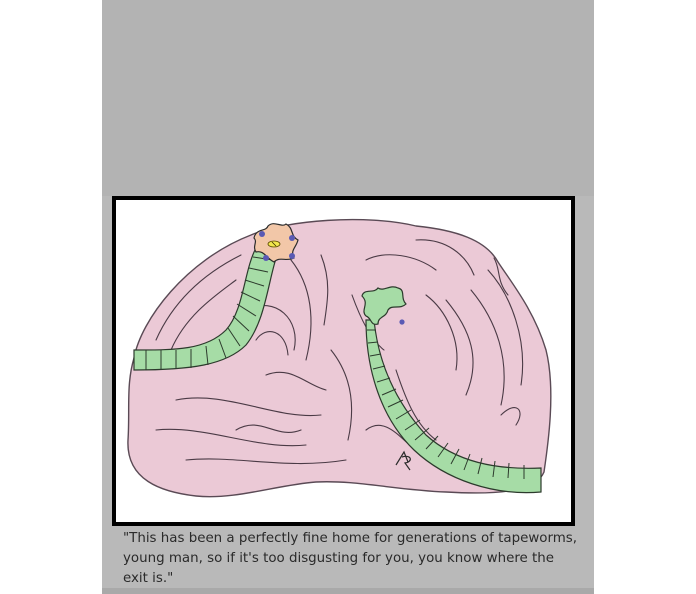  What do you see at coordinates (451, 390) in the screenshot?
I see `young-tapeworm-drawing` at bounding box center [451, 390].